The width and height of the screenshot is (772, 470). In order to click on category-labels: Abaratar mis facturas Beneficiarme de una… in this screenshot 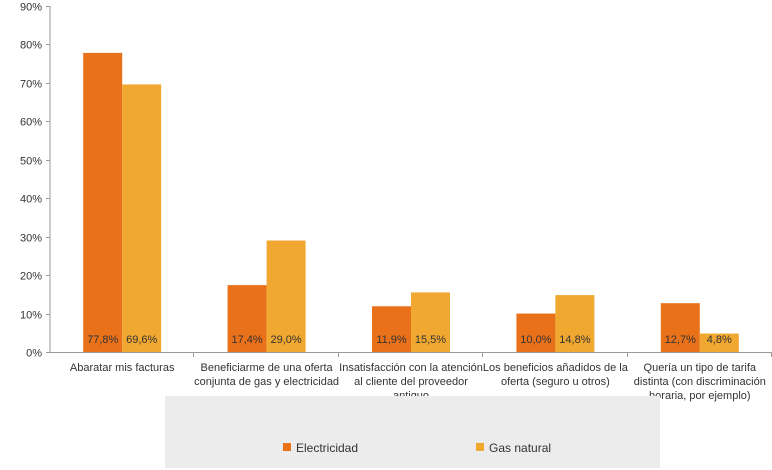, I will do `click(418, 382)`.